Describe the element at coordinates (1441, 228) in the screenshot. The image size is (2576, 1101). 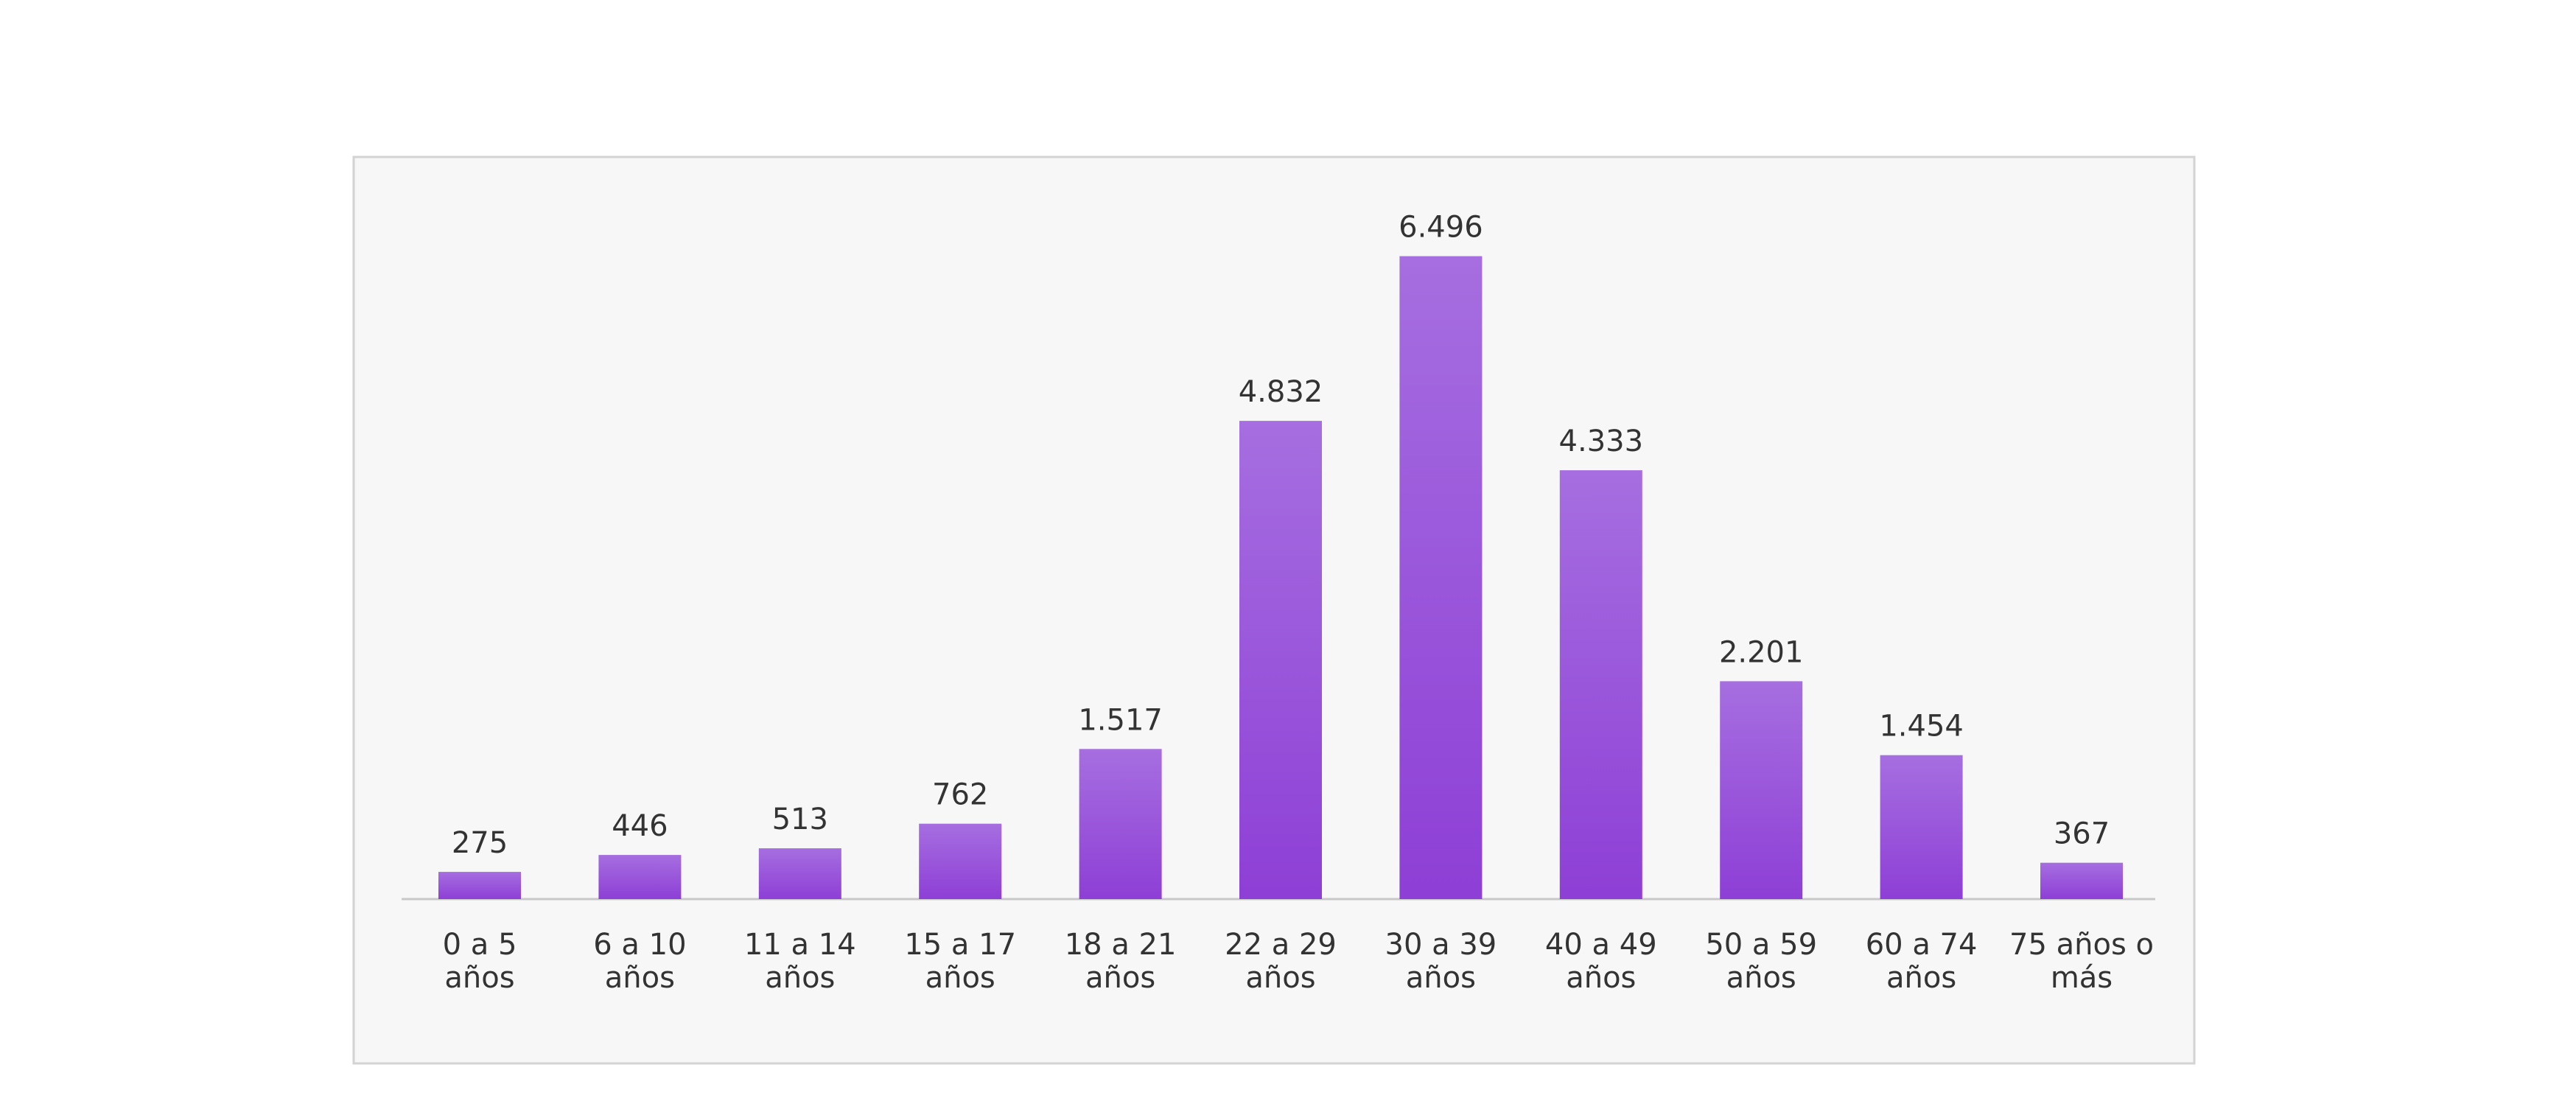
I see `value-label-6: 6.496` at that location.